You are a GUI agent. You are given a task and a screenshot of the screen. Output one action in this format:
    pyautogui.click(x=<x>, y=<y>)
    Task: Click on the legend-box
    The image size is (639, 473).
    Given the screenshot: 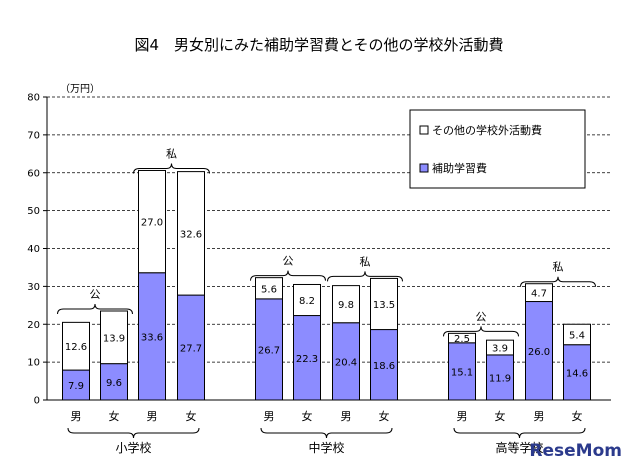 What is the action you would take?
    pyautogui.click(x=497, y=149)
    